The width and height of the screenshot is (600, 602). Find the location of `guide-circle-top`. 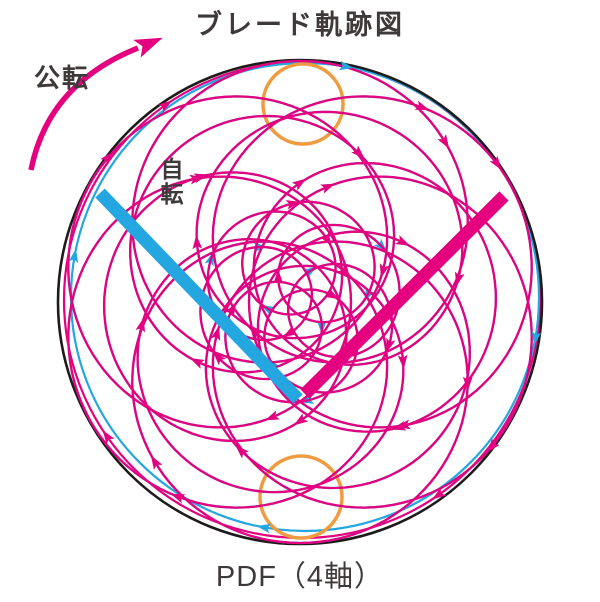

guide-circle-top is located at coordinates (303, 104).